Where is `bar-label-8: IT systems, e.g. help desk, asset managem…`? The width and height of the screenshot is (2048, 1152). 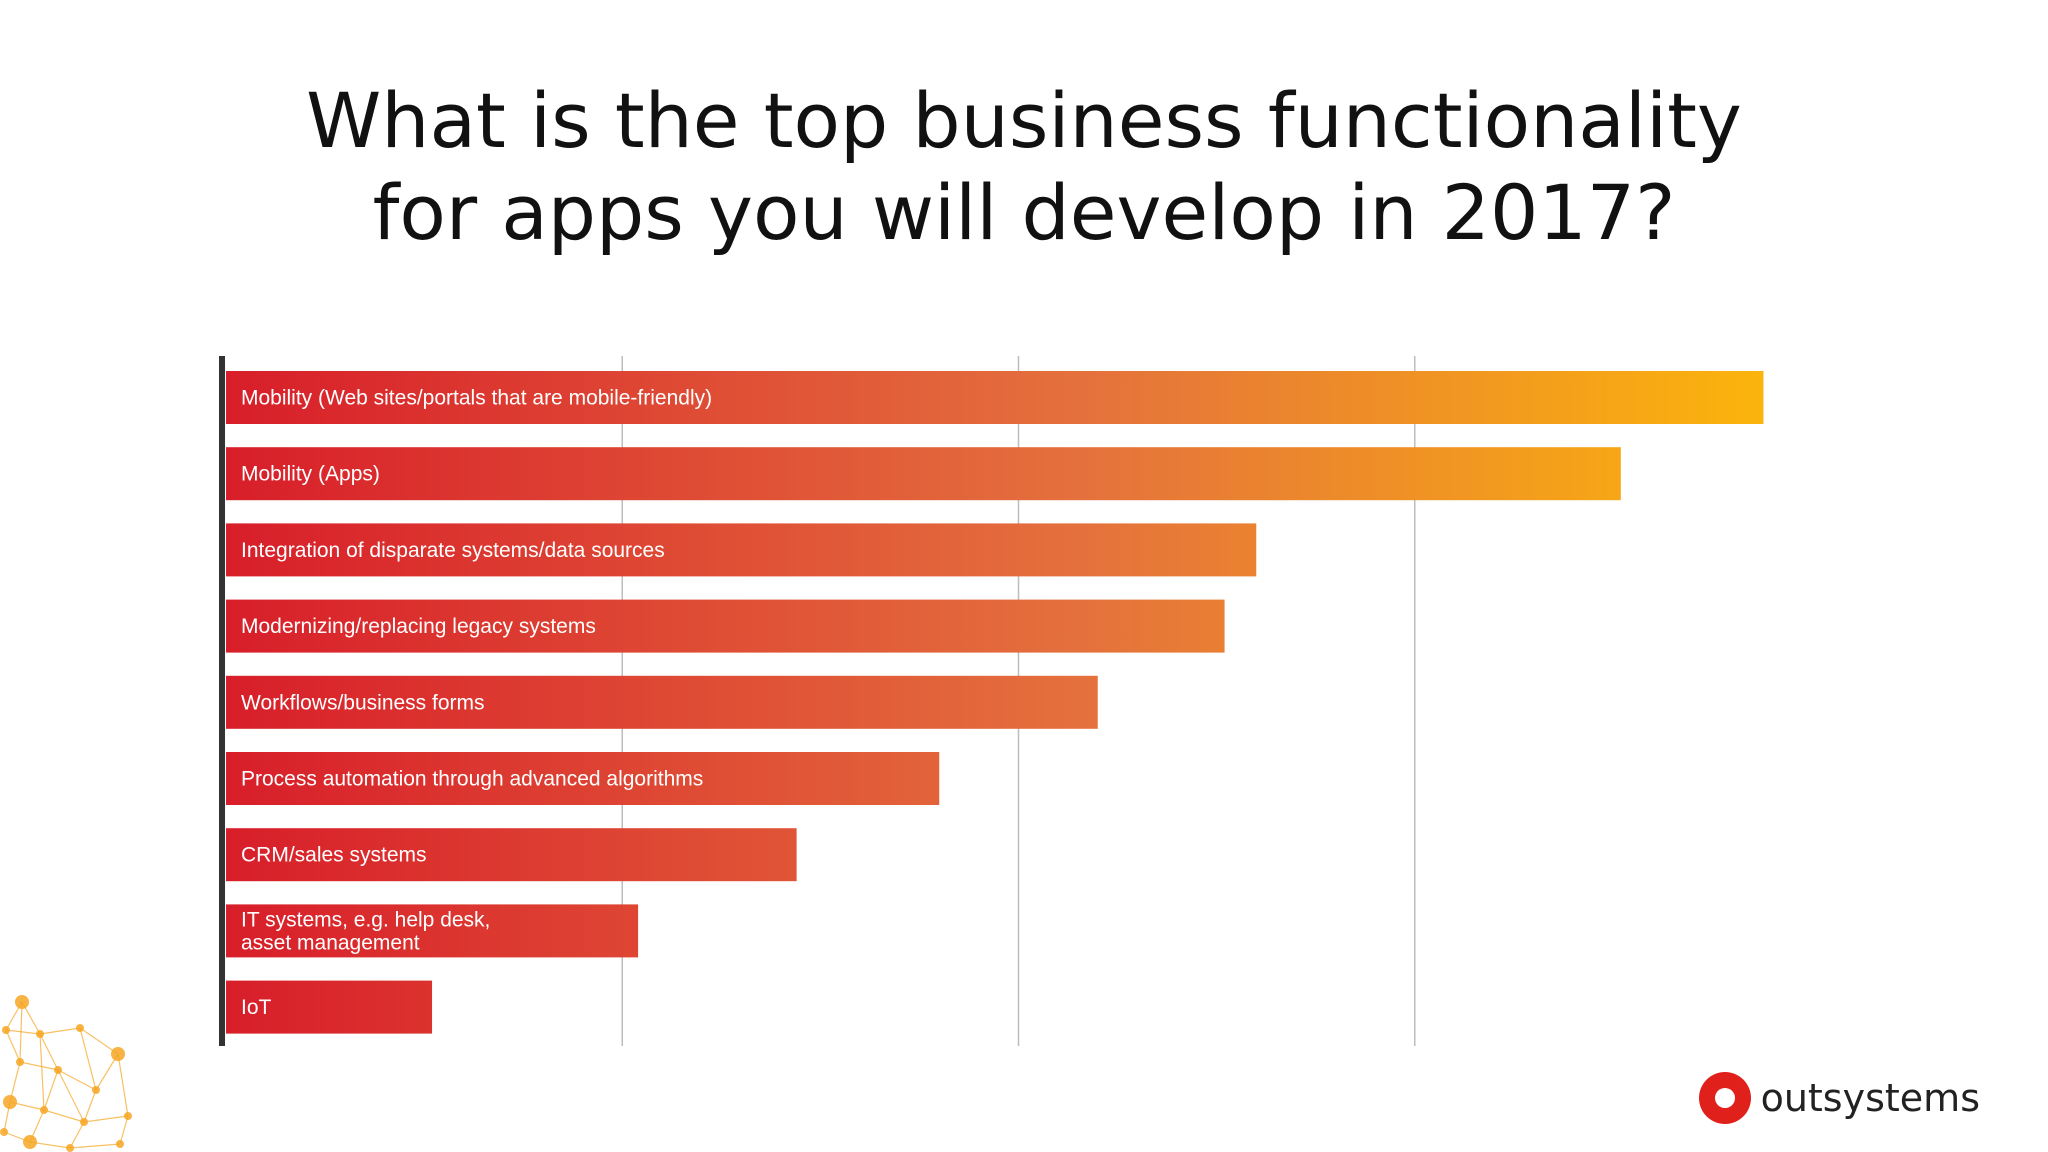 bar-label-8: IT systems, e.g. help desk, asset managem… is located at coordinates (365, 931).